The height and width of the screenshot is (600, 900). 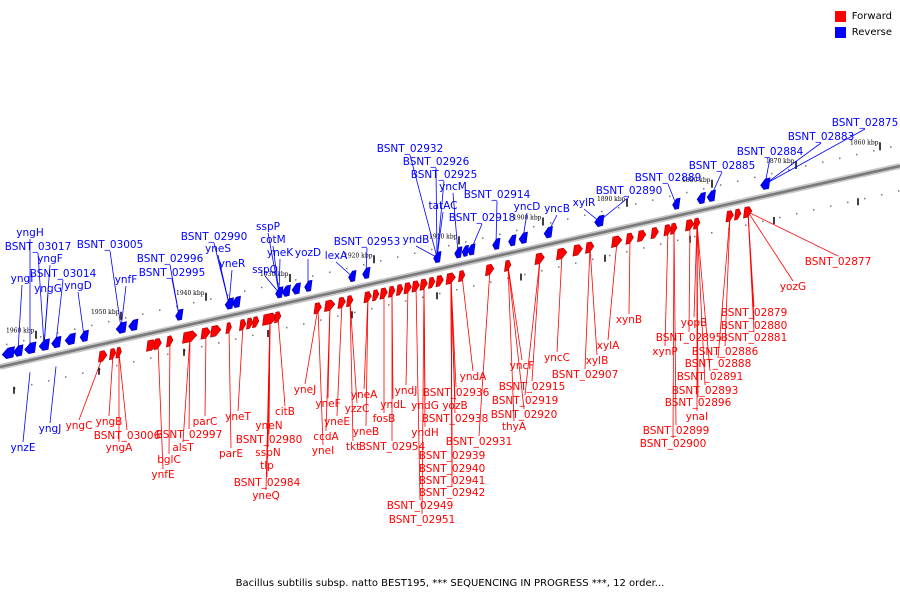 I want to click on gene-label: yneS, so click(x=218, y=249).